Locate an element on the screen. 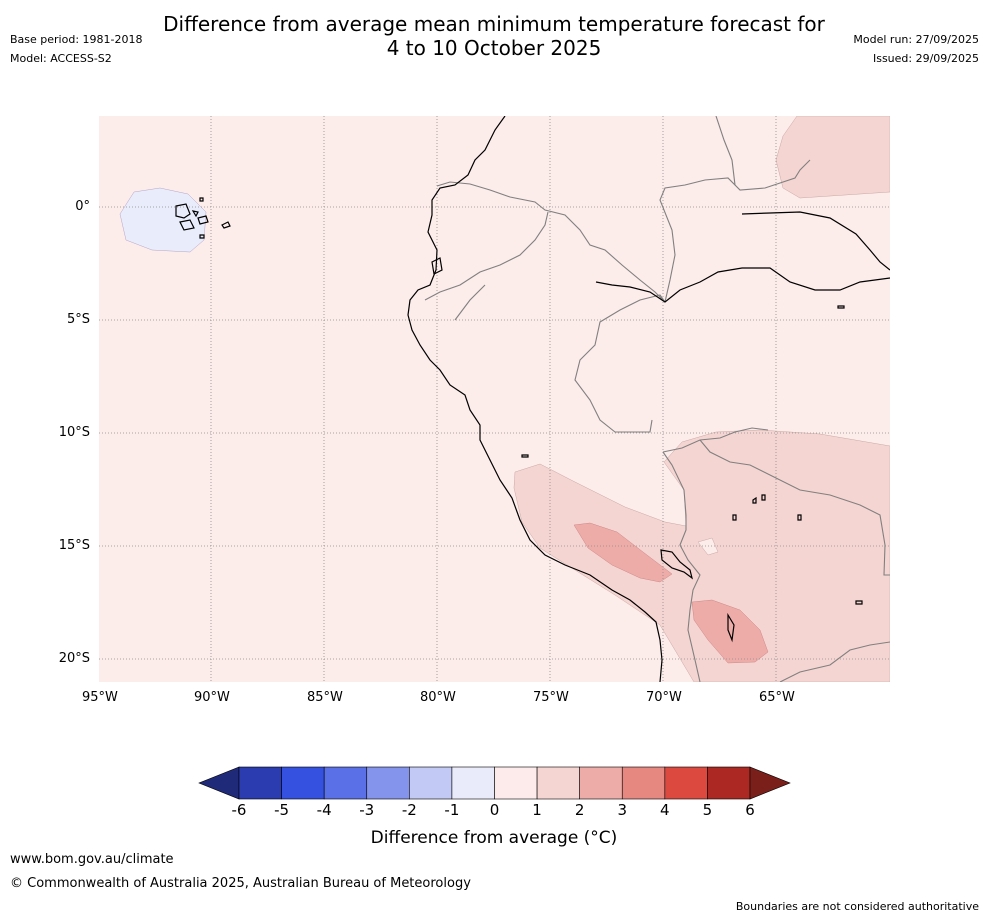 This screenshot has width=988, height=919. lon-label-70w: 70°W is located at coordinates (664, 697).